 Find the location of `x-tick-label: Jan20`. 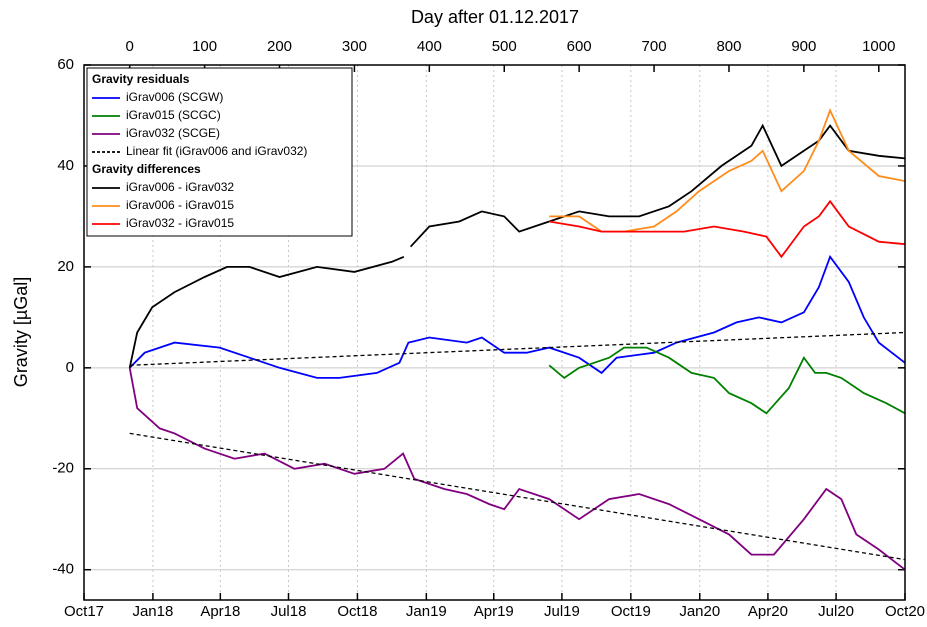

x-tick-label: Jan20 is located at coordinates (699, 611).